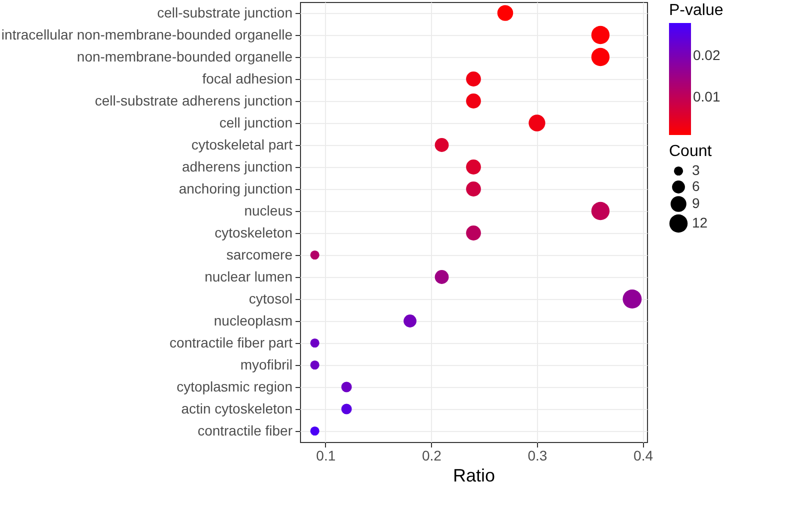 This screenshot has height=522, width=787. Describe the element at coordinates (248, 276) in the screenshot. I see `y-tick-label: nuclear lumen` at that location.